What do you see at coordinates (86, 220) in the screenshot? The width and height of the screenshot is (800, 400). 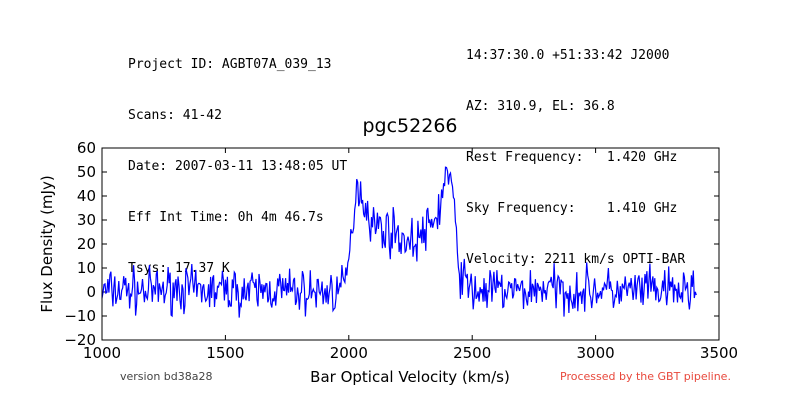 I see `y-tick-label: 30` at bounding box center [86, 220].